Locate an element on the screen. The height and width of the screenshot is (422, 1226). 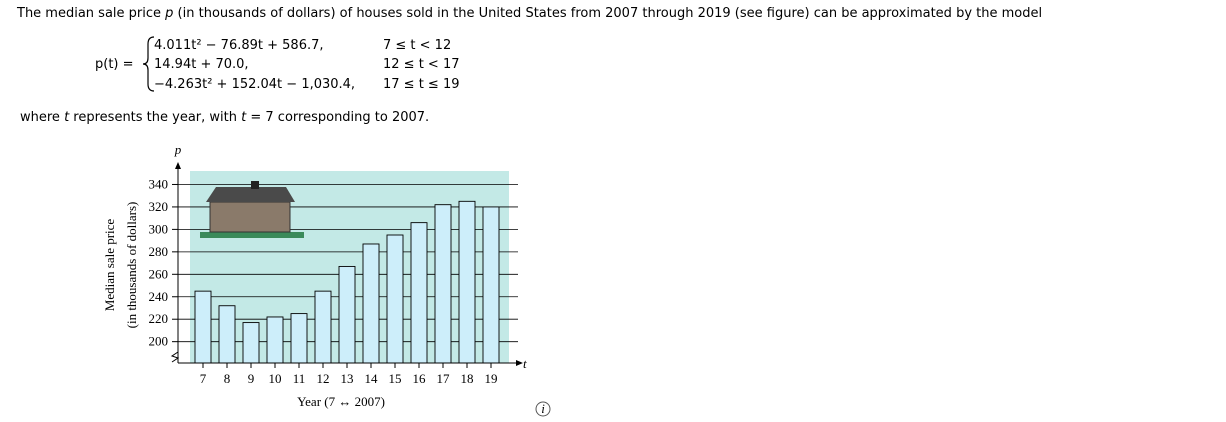
y-axis-label: (in thousands of dollars) is located at coordinates (131, 265).